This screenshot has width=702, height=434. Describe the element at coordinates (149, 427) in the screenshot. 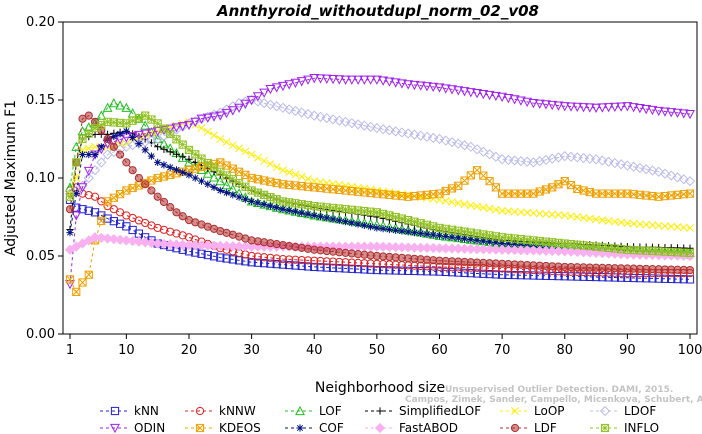

I see `legend-label: ODIN` at that location.